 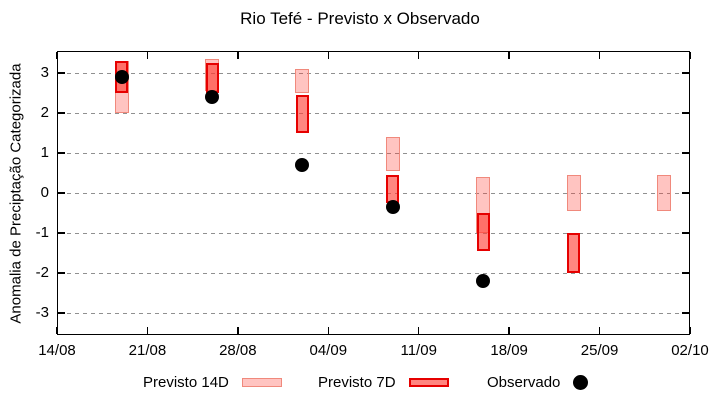 I want to click on x-tick-label: 02/10, so click(x=690, y=350).